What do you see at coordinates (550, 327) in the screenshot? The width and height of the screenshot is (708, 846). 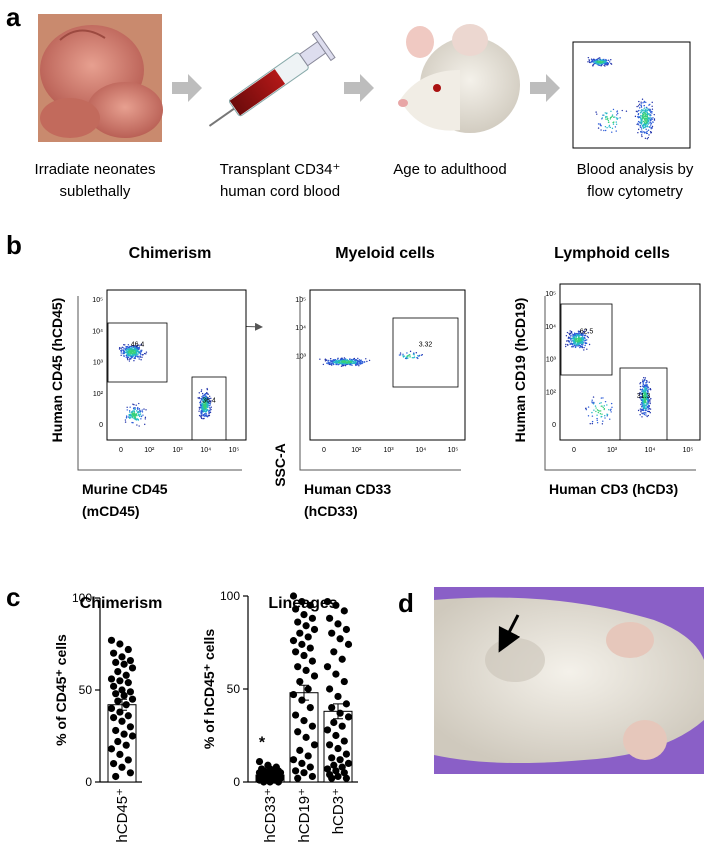 I see `y-tick-label: 10⁴` at bounding box center [550, 327].